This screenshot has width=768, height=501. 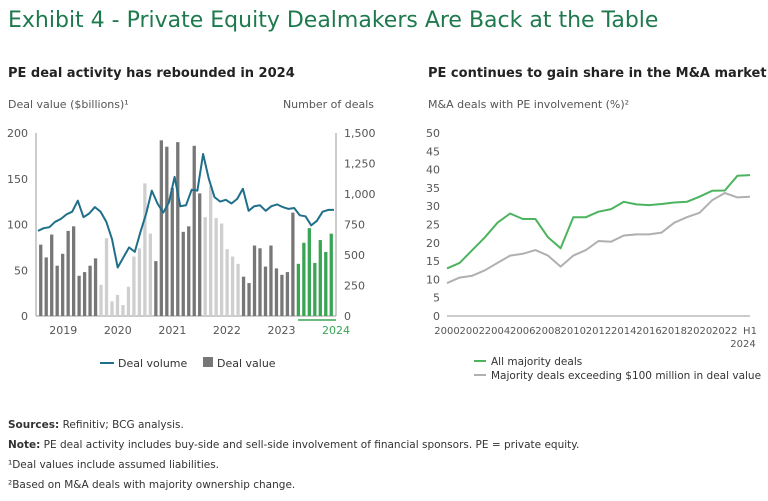 What do you see at coordinates (724, 331) in the screenshot?
I see `right-chart-x-tick: 2022` at bounding box center [724, 331].